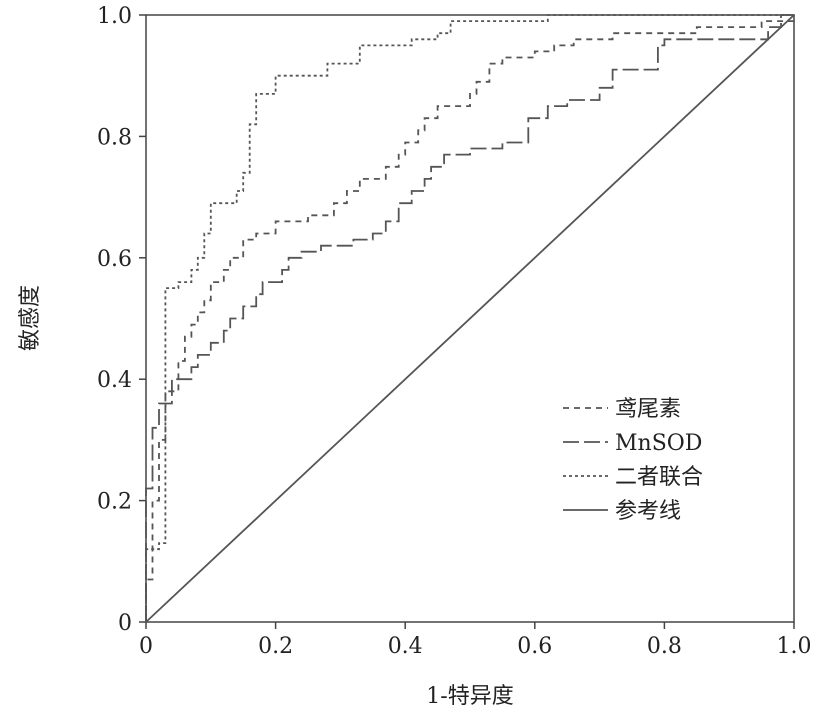  What do you see at coordinates (114, 16) in the screenshot?
I see `y-tick-label: 1.0` at bounding box center [114, 16].